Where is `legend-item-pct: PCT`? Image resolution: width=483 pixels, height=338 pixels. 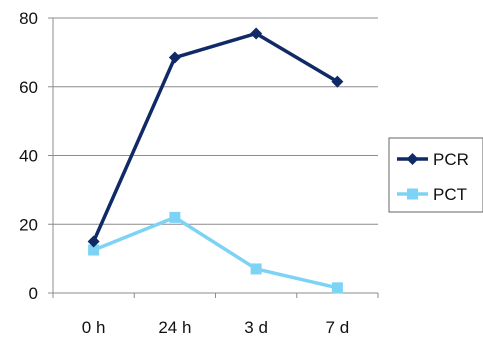
legend-item-pct: PCT is located at coordinates (432, 194).